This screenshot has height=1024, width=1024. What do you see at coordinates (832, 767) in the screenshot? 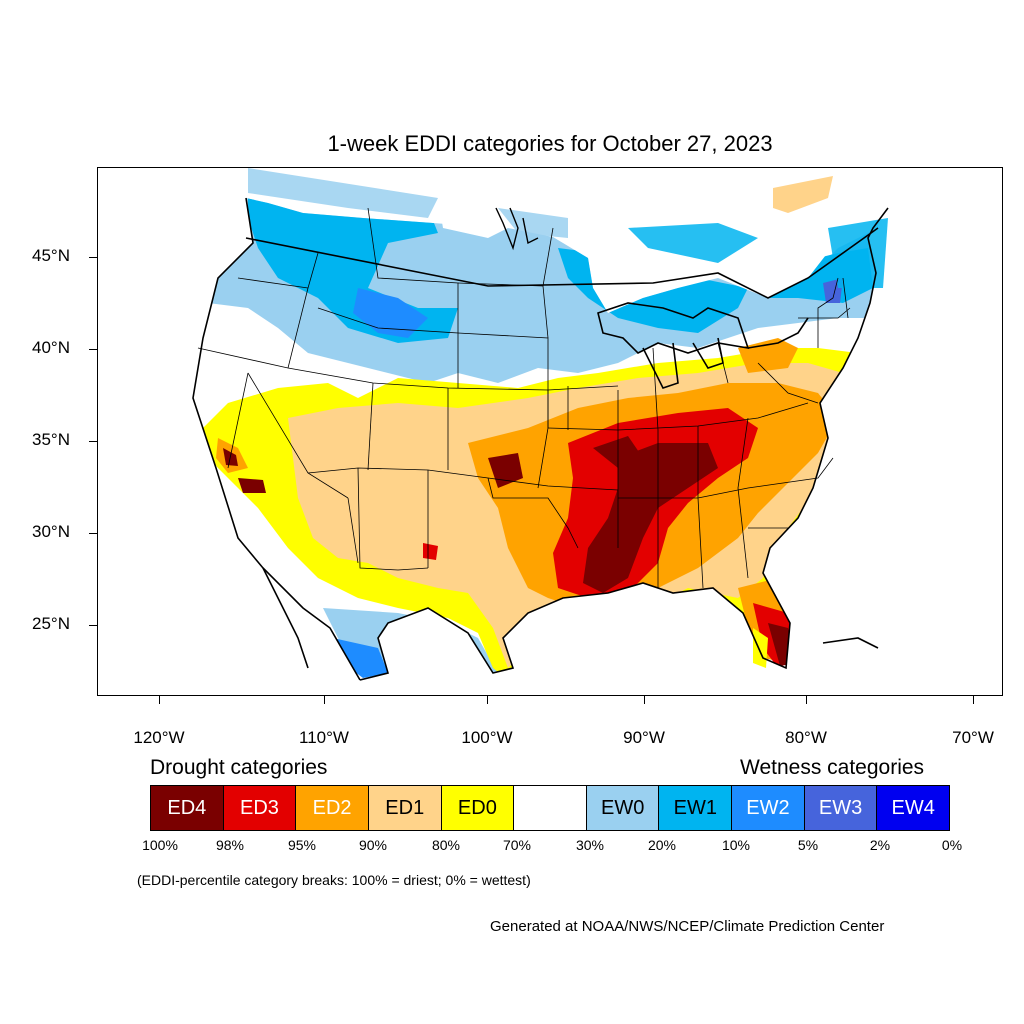
I see `wetness-heading: Wetness categories` at bounding box center [832, 767].